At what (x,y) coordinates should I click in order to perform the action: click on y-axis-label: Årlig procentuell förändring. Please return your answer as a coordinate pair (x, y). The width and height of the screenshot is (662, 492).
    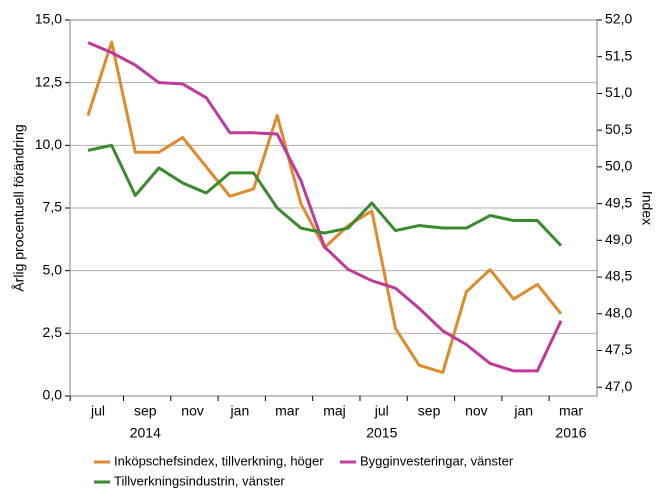
    Looking at the image, I should click on (19, 207).